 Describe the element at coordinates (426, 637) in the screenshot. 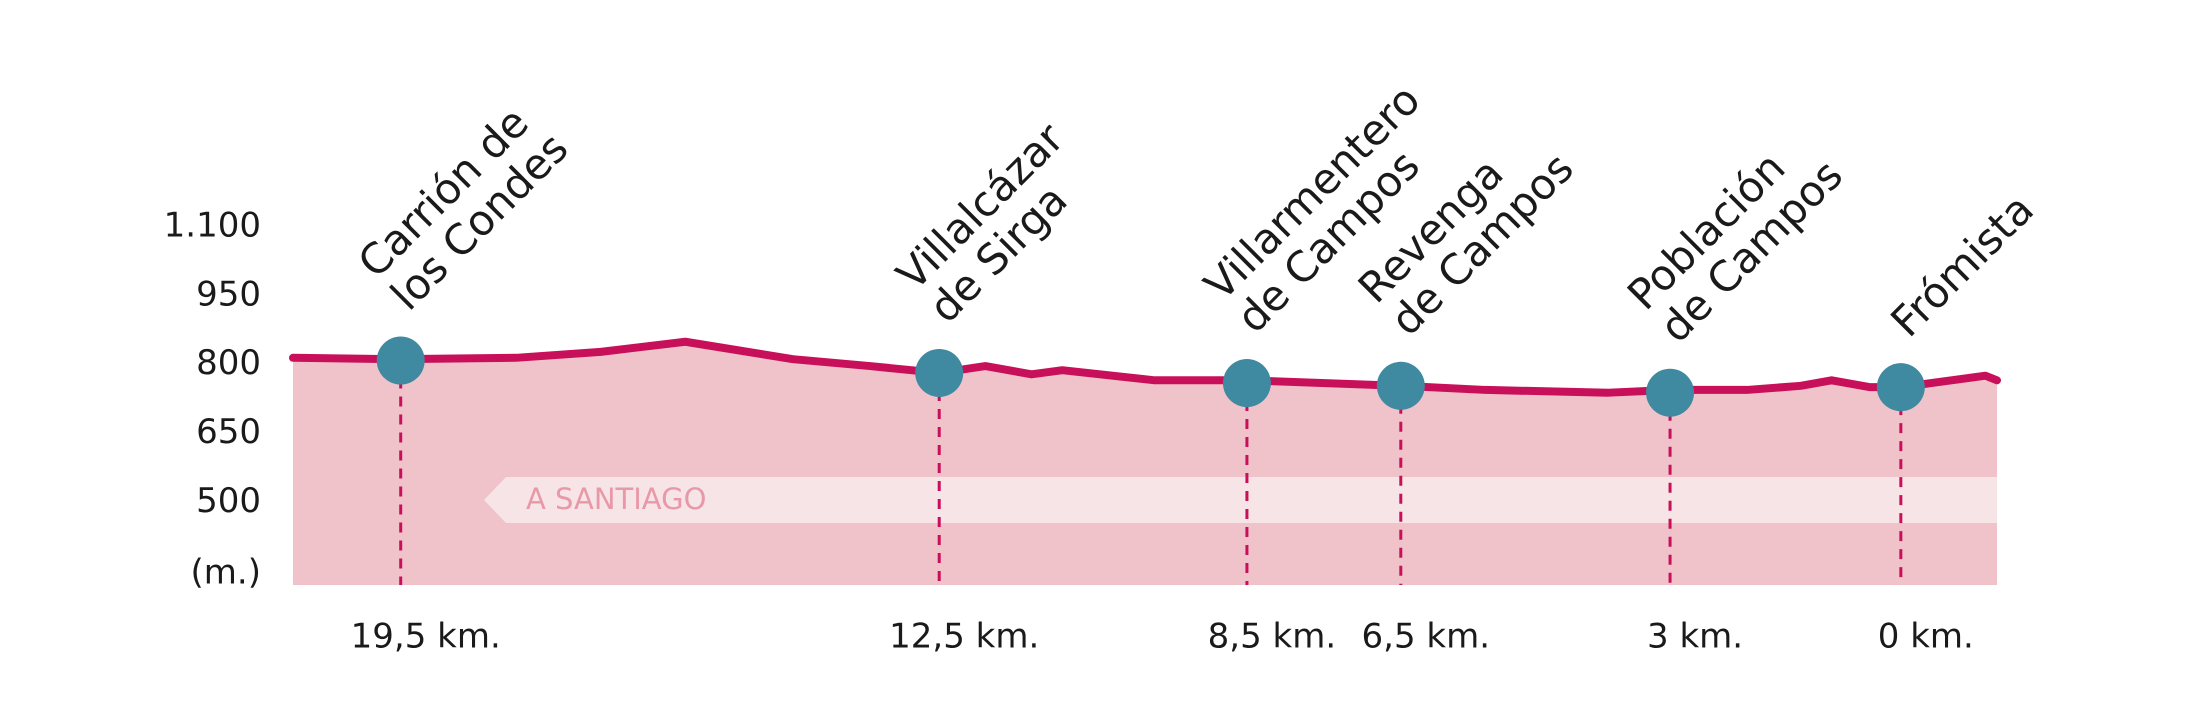

I see `x-tick-label: 19,5 km.` at that location.